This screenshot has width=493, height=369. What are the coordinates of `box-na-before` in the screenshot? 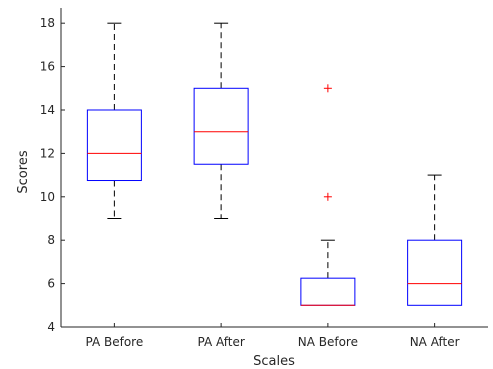 It's located at (328, 195).